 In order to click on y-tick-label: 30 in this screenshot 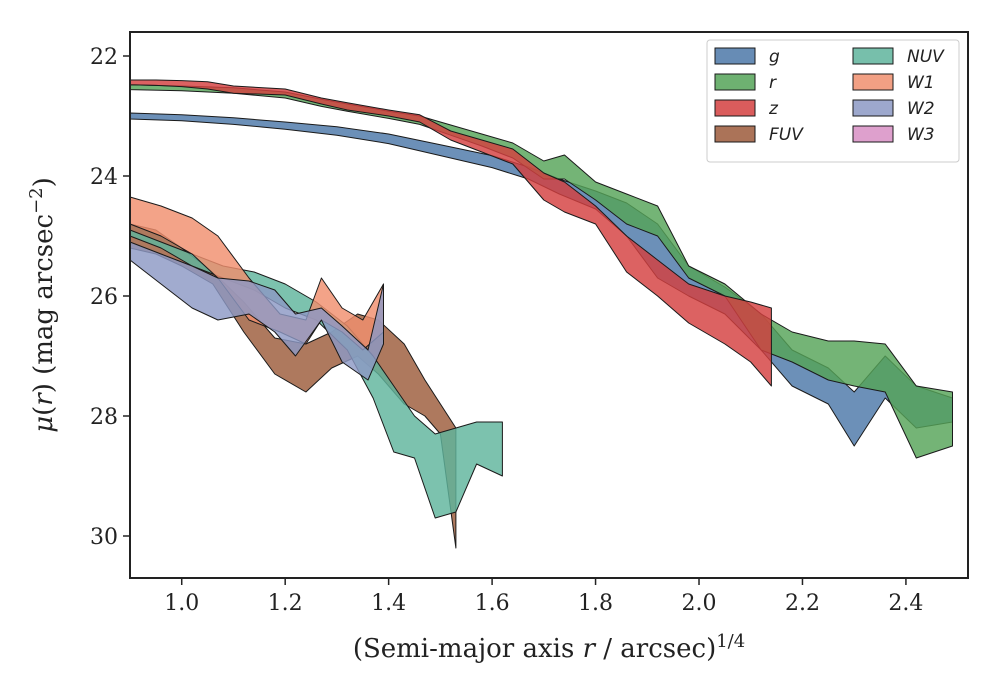, I will do `click(104, 537)`.